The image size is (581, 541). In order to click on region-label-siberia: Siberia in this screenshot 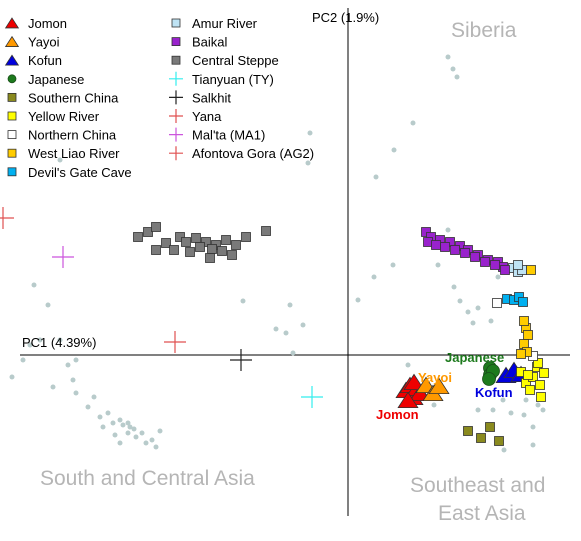, I will do `click(484, 30)`.